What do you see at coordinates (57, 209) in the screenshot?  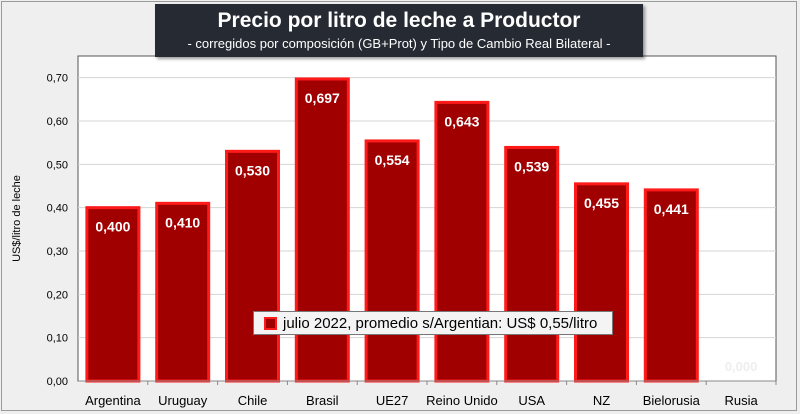 I see `y-tick-label: 0,40` at bounding box center [57, 209].